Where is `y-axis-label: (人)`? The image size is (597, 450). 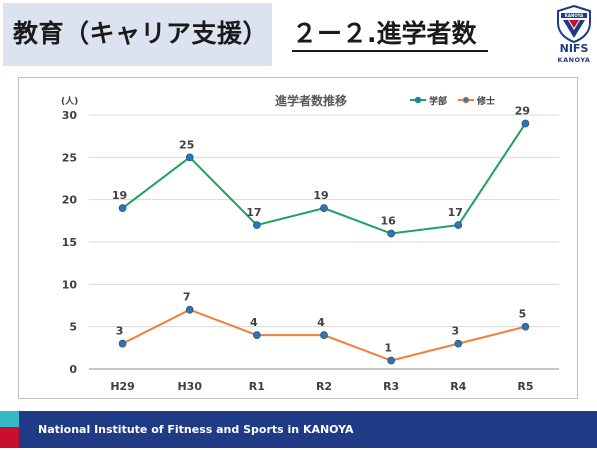
y-axis-label: (人) is located at coordinates (69, 101).